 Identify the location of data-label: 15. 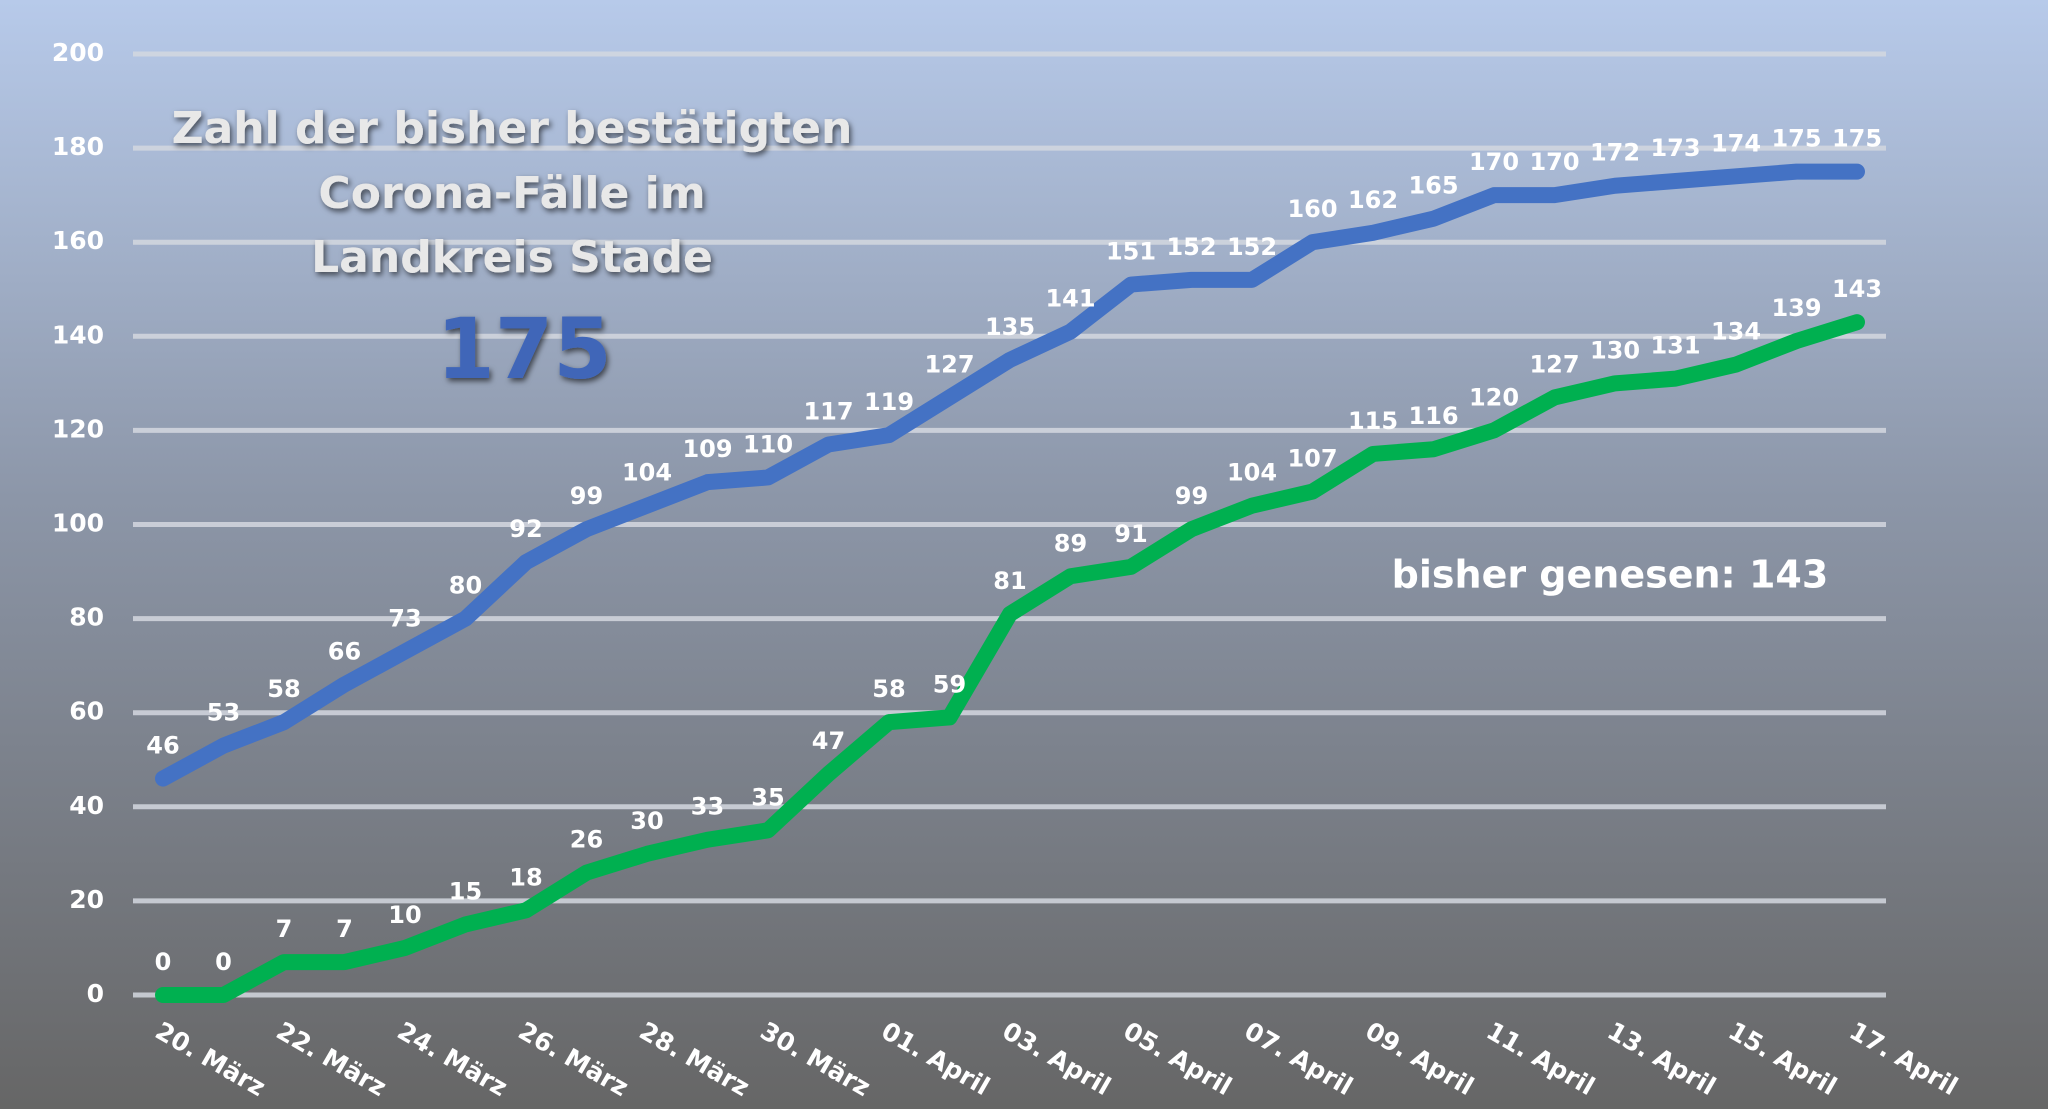
(465, 891).